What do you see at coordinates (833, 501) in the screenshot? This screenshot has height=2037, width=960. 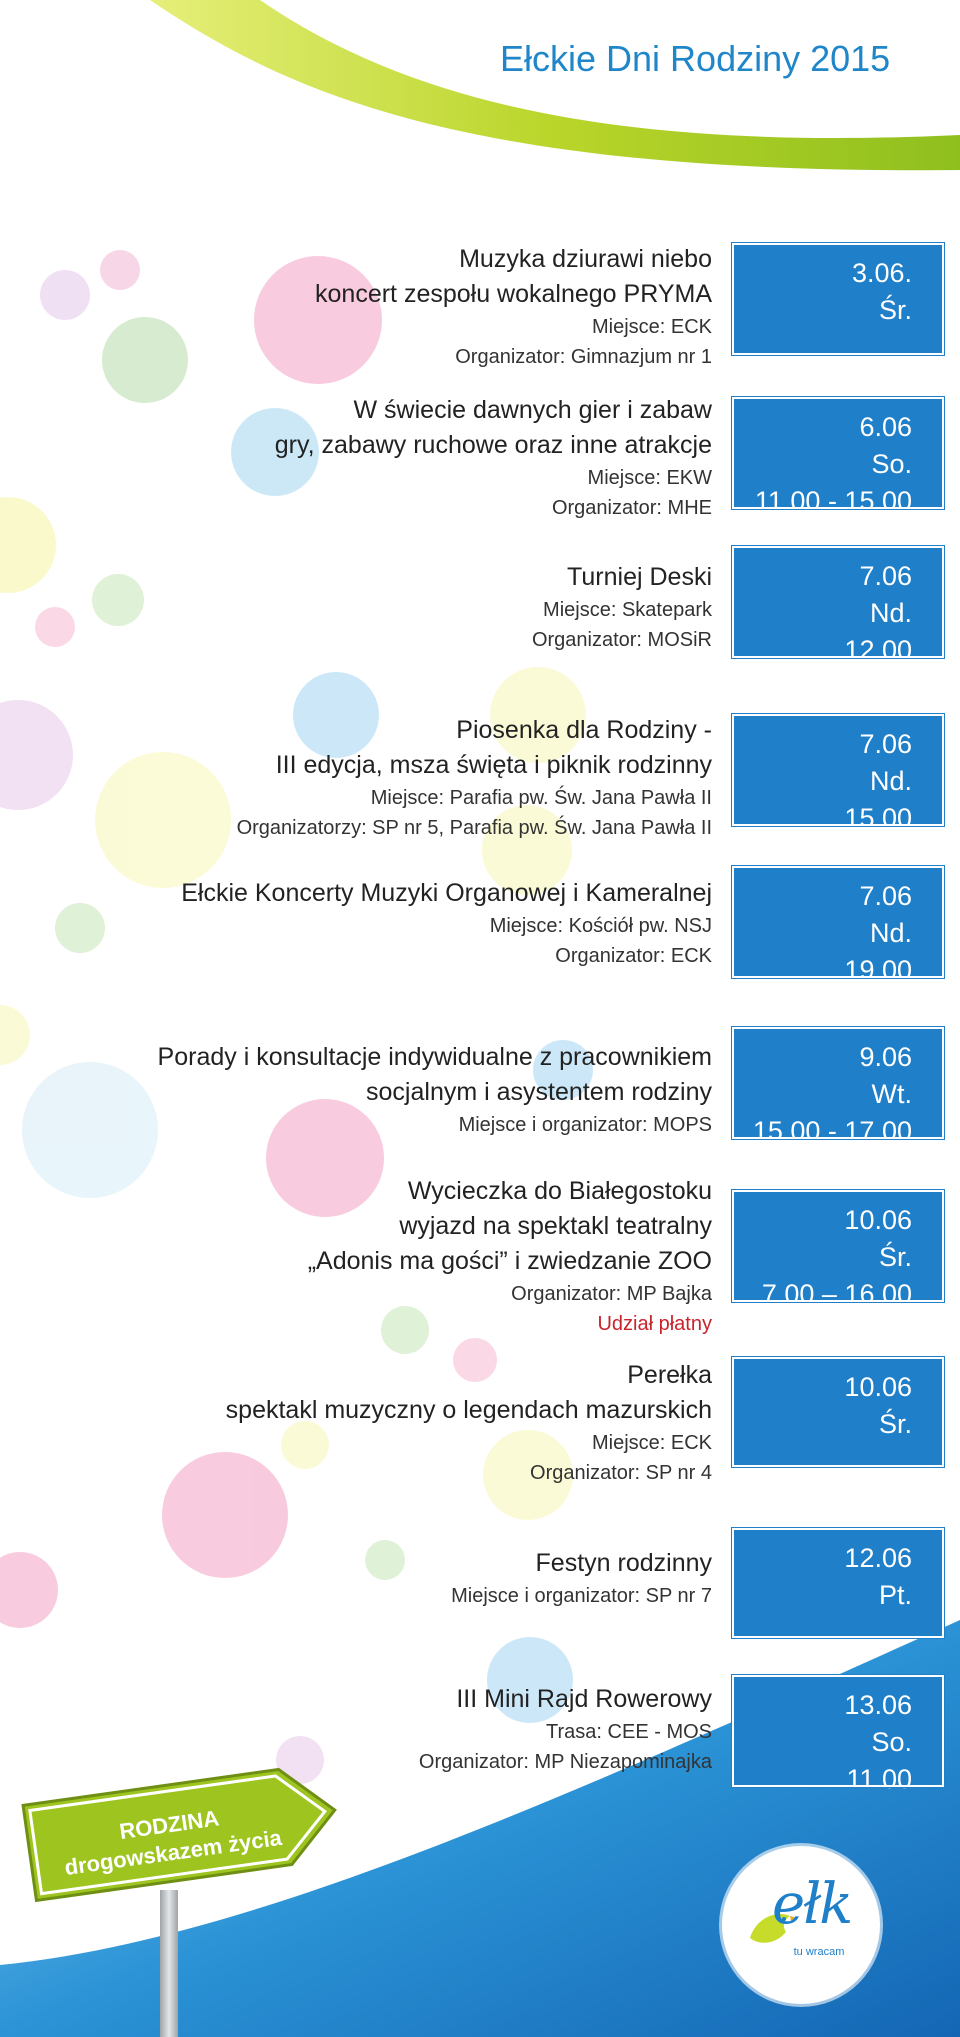 I see `event-time: 11.00 - 15.00` at bounding box center [833, 501].